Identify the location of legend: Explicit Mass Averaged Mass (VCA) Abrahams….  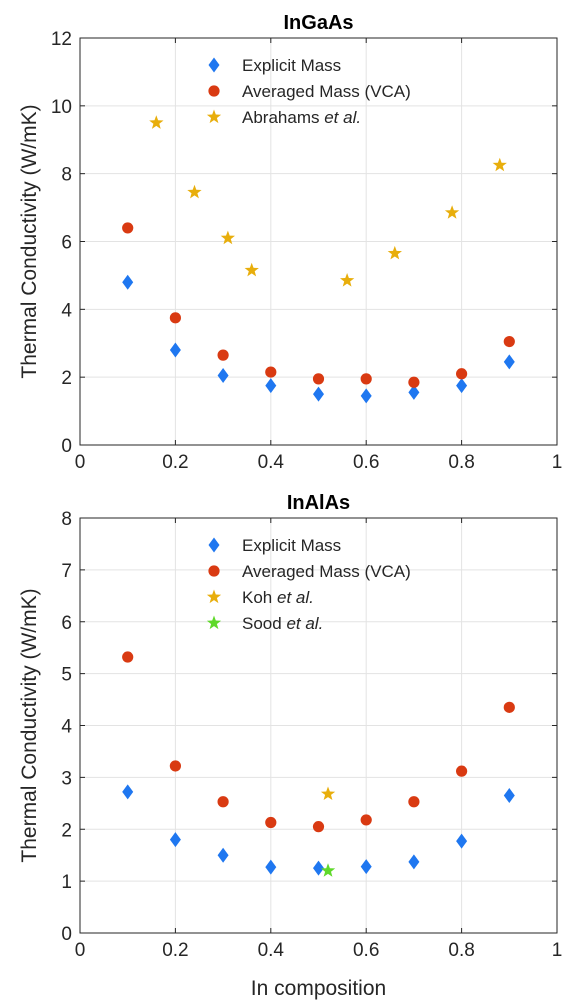
(308, 91).